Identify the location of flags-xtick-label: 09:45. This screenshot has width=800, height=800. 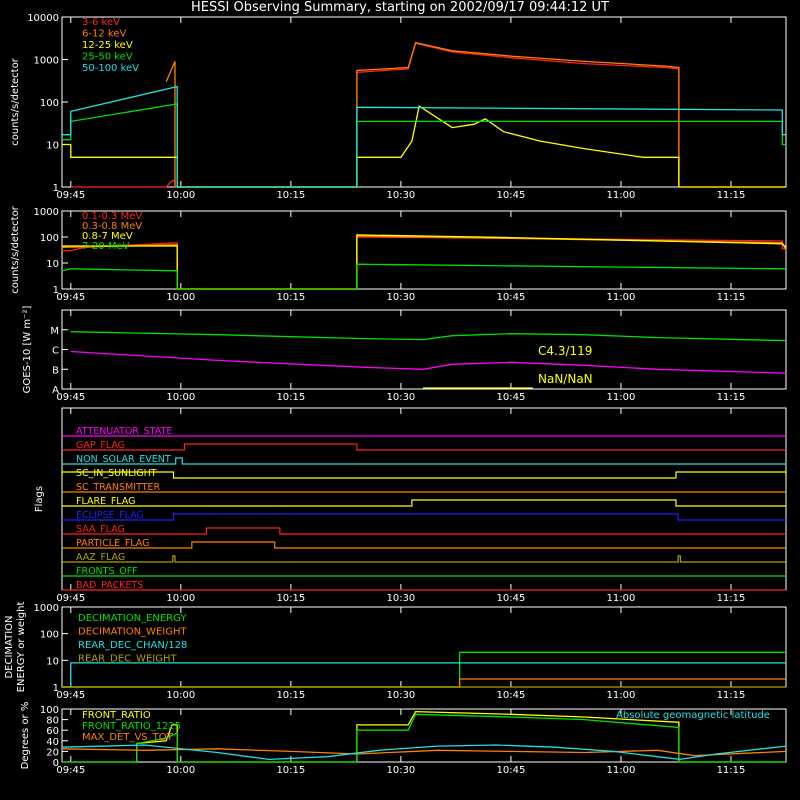
(70, 598).